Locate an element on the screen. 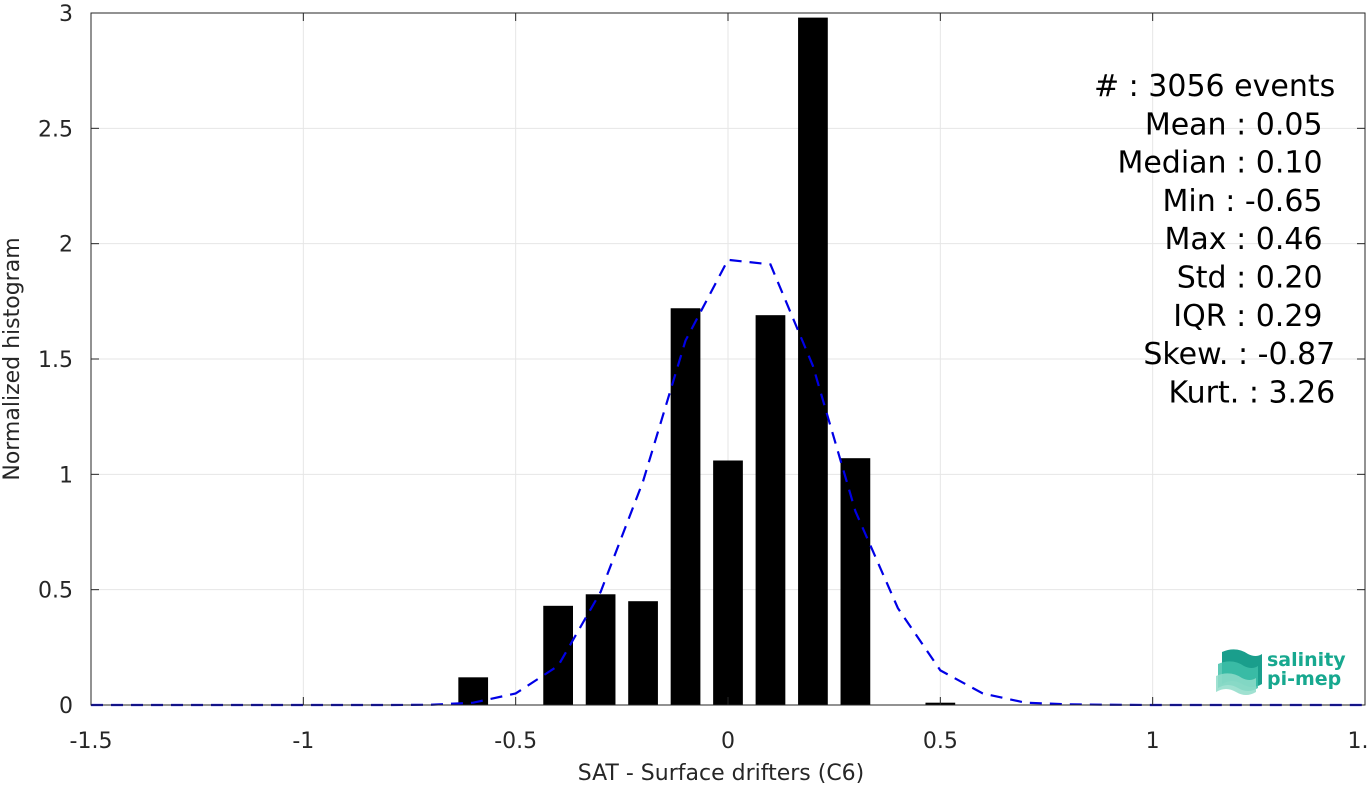 This screenshot has height=785, width=1367. y-tick-label: 2.5 is located at coordinates (55, 129).